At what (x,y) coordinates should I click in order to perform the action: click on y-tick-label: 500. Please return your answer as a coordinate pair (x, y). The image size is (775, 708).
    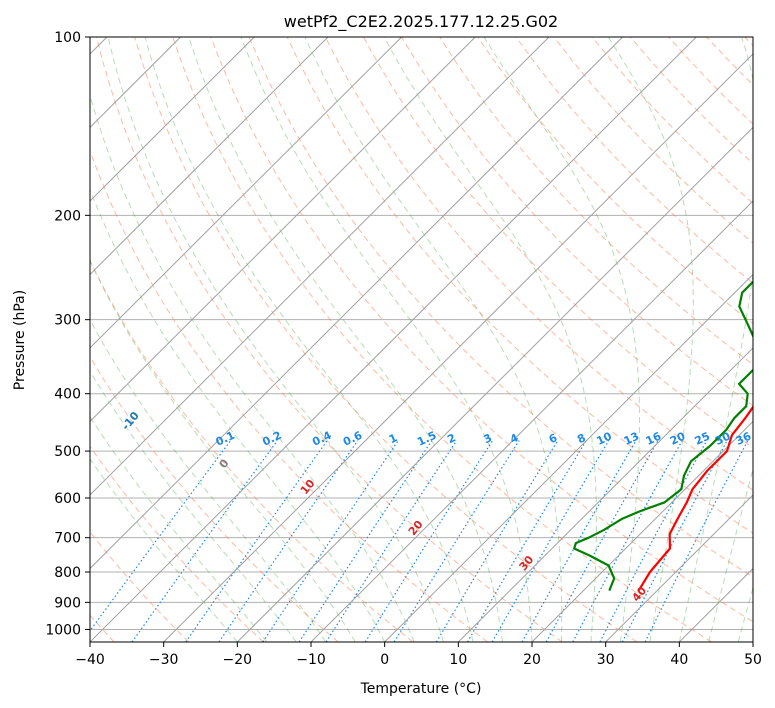
    Looking at the image, I should click on (67, 452).